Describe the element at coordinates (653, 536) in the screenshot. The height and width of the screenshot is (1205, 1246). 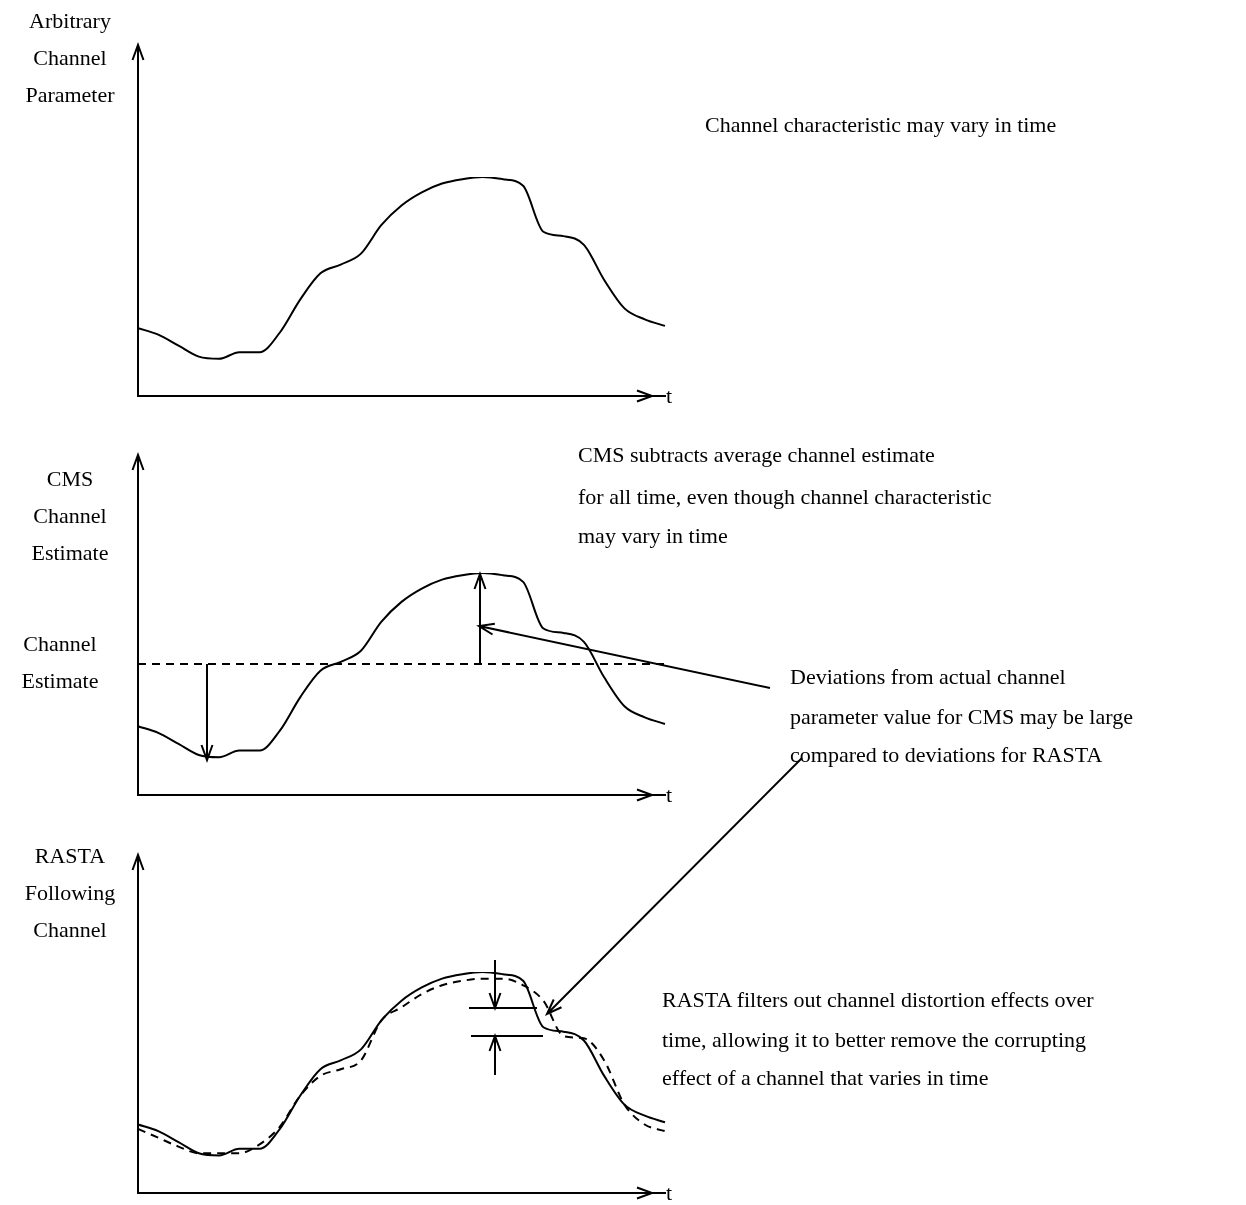
I see `text: may vary in time` at that location.